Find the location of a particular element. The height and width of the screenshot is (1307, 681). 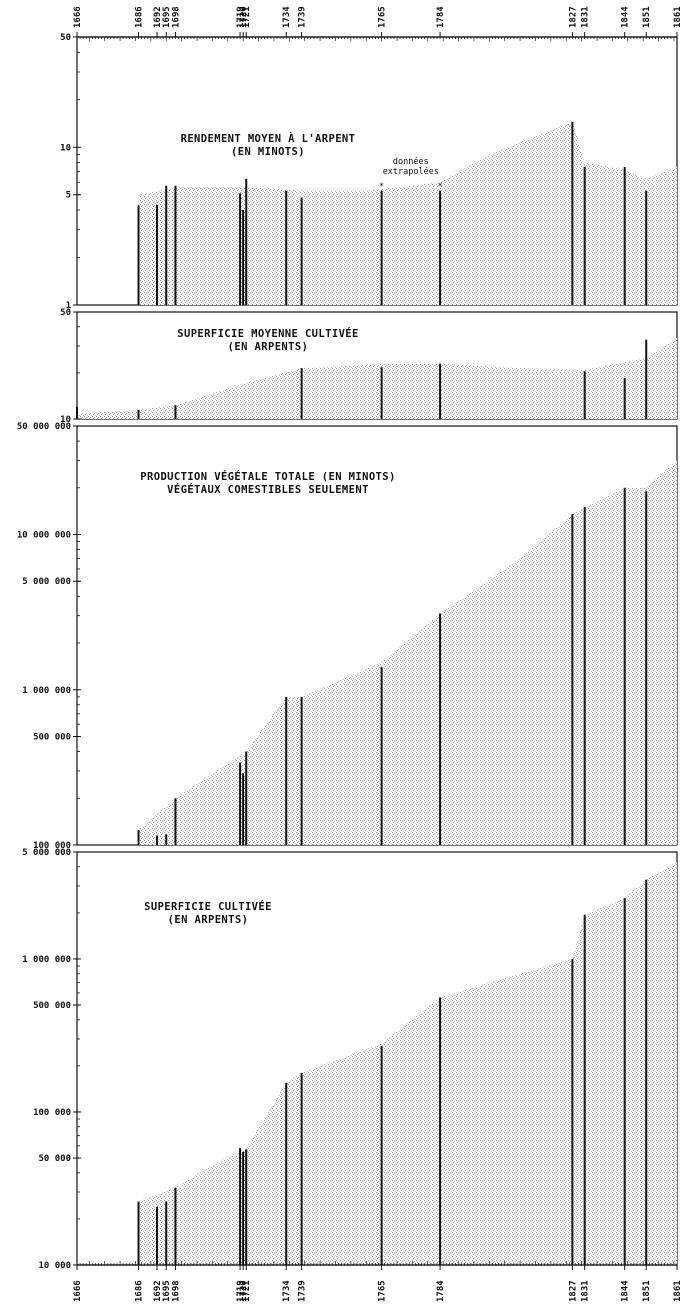

y-tick-label: 5 is located at coordinates (68, 196).